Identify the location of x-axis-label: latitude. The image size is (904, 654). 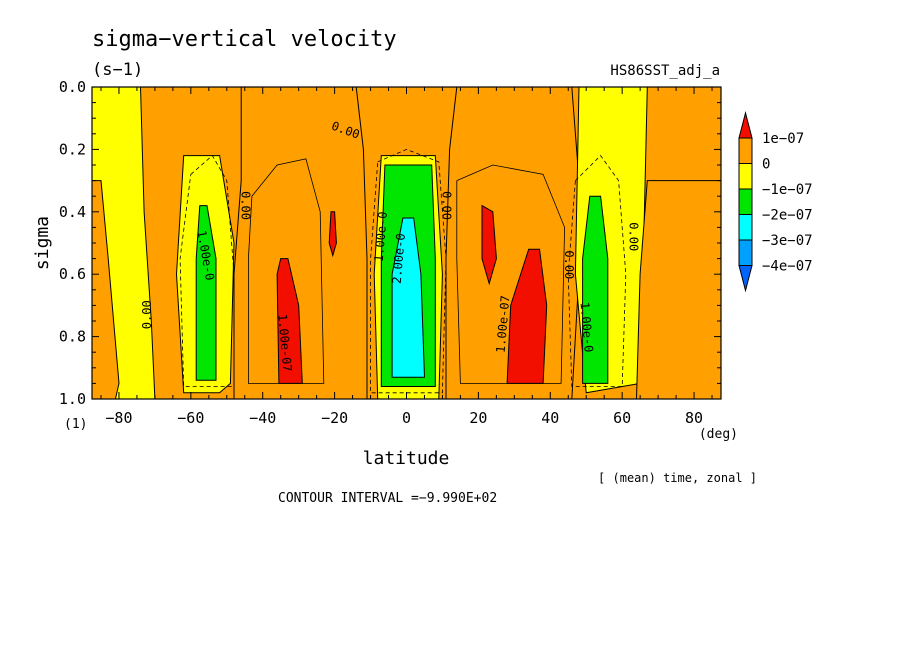
(406, 458).